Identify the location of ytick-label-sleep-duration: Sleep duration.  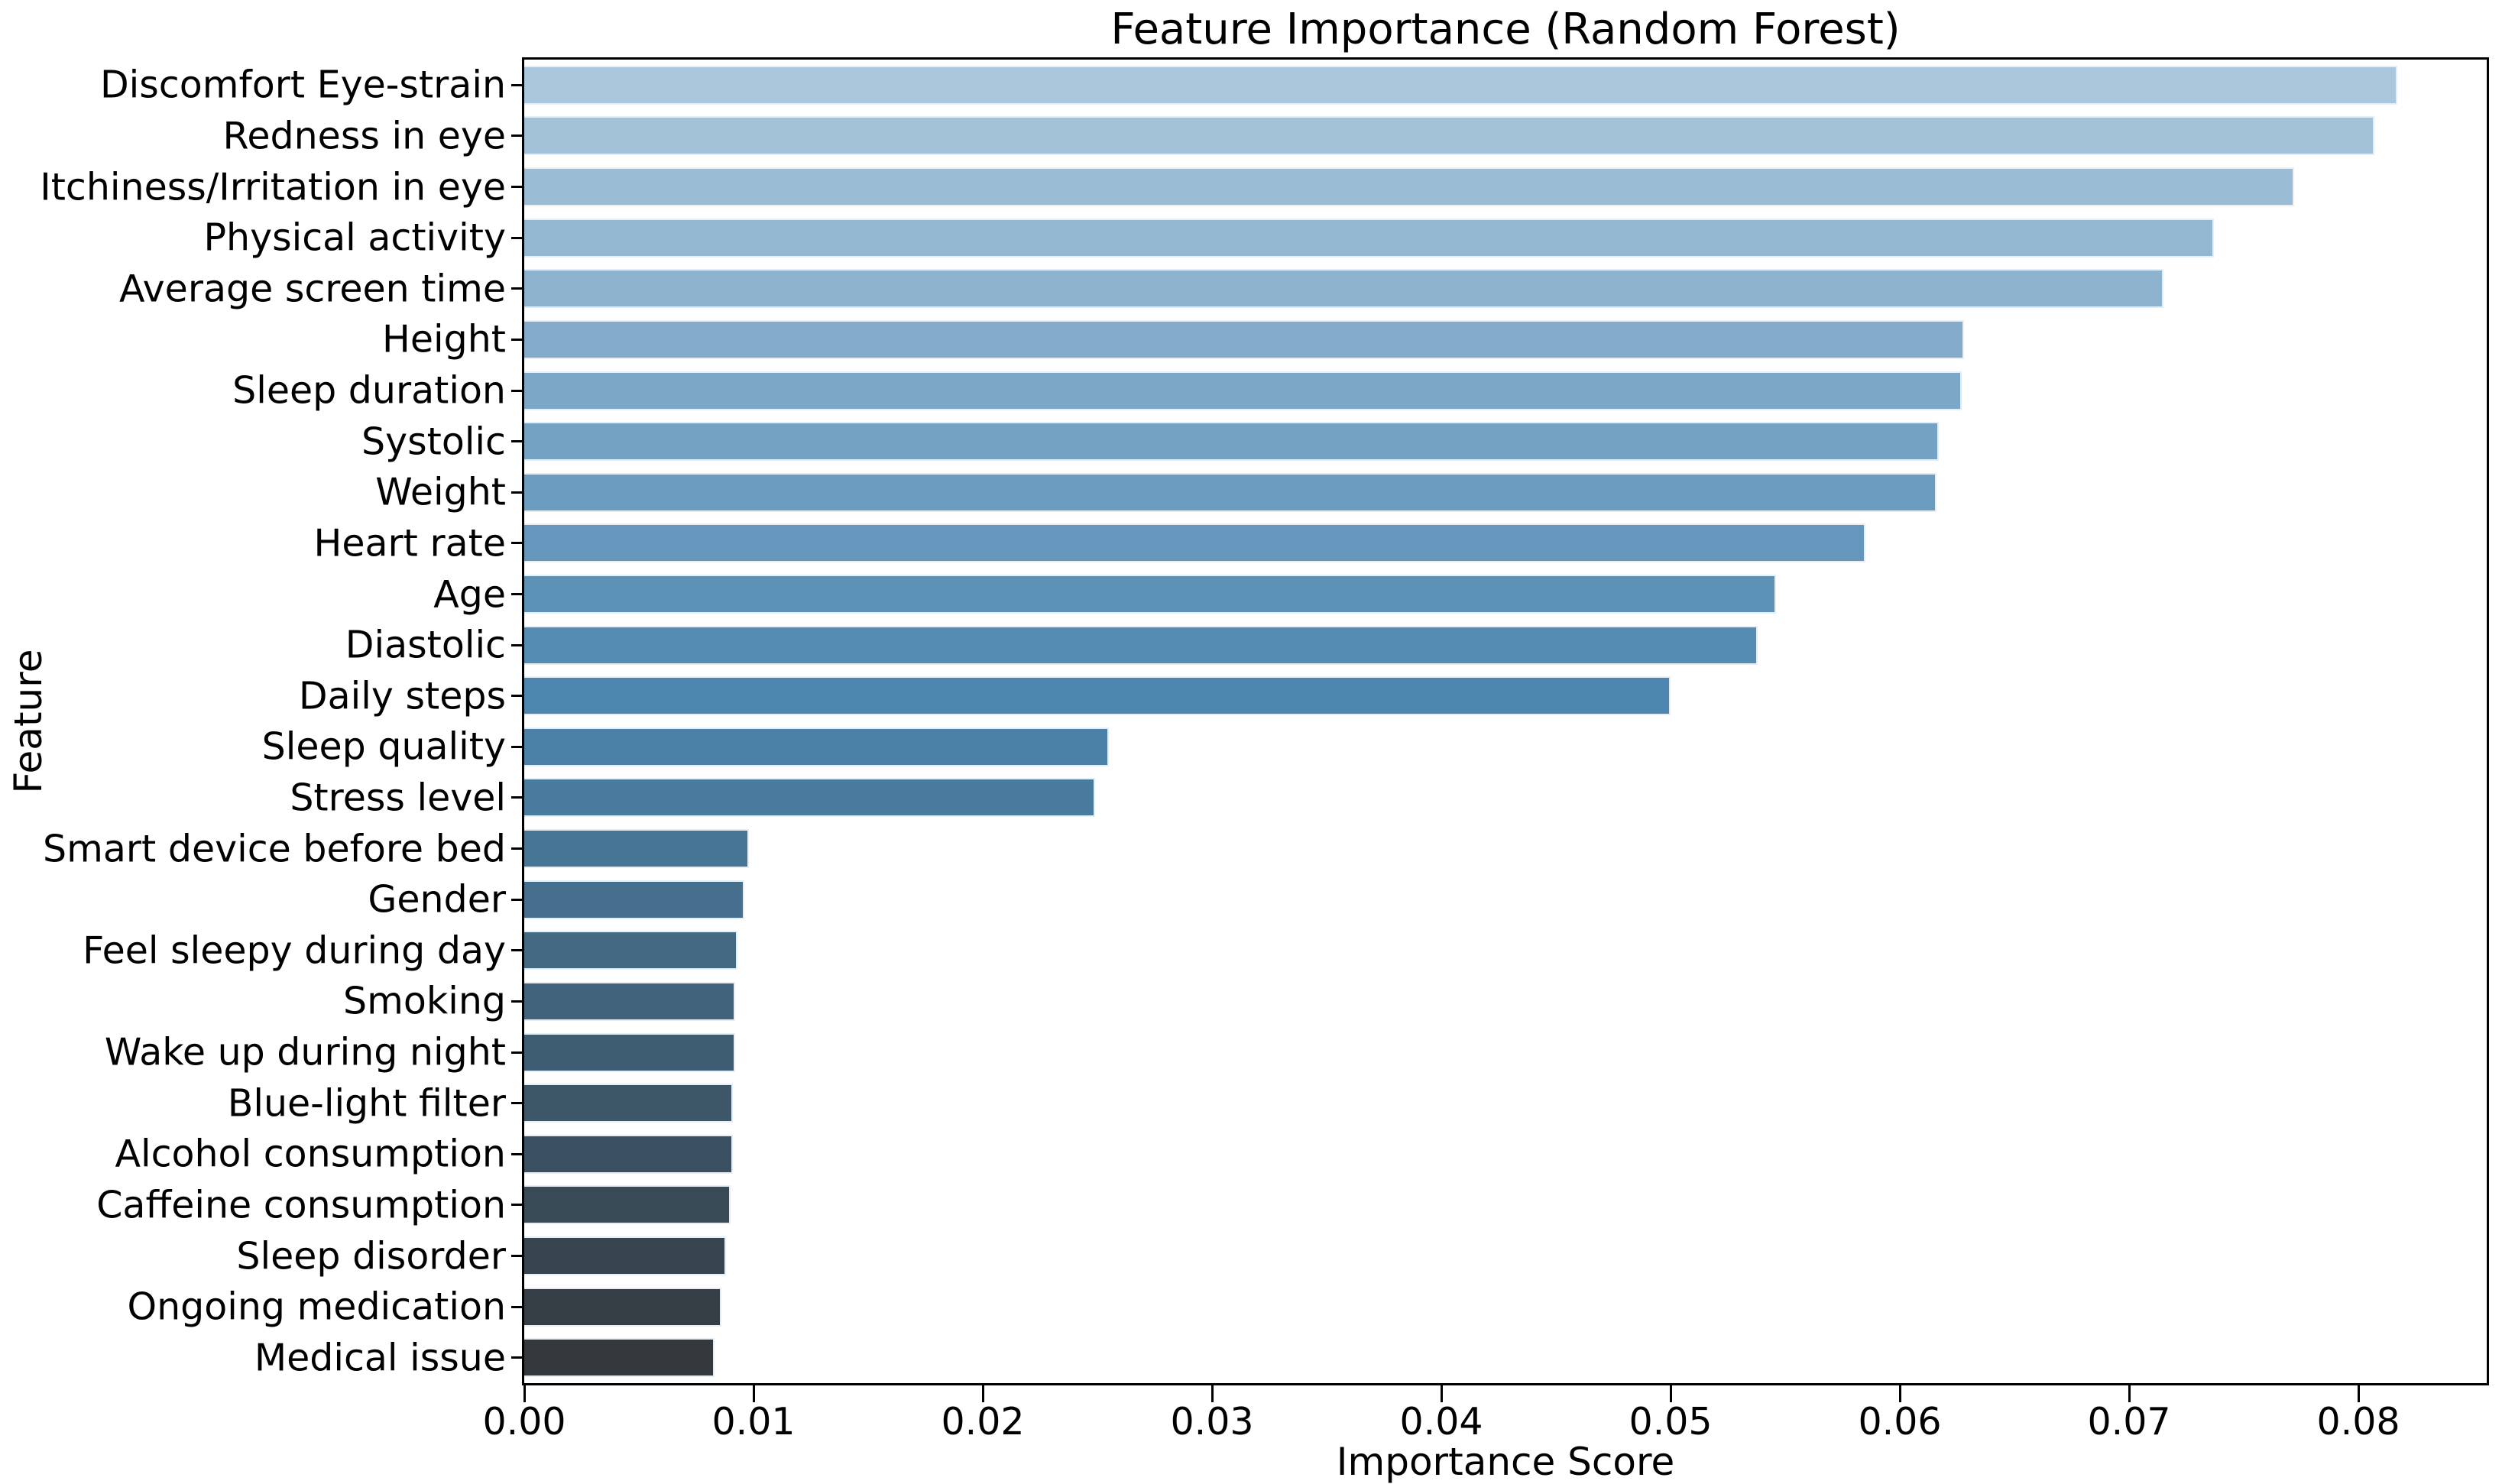
(369, 391).